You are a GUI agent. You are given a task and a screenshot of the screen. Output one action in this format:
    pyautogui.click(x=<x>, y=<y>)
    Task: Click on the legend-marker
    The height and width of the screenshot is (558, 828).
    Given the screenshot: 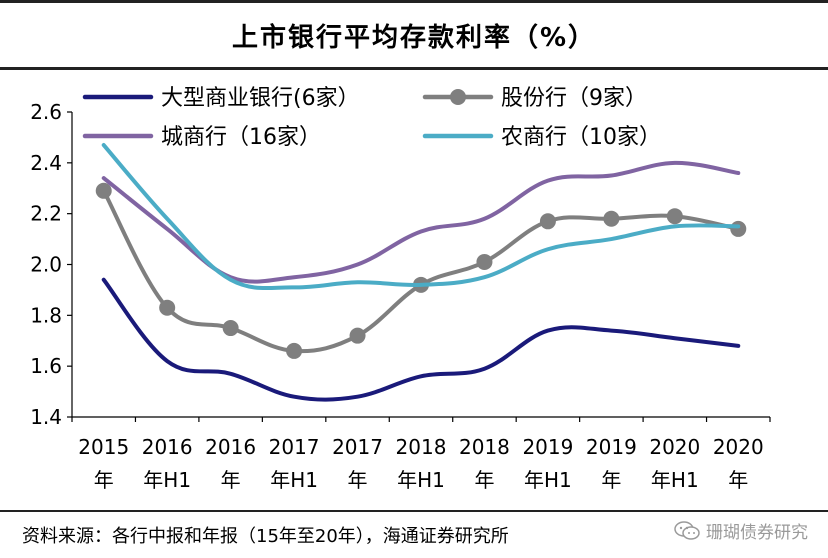 What is the action you would take?
    pyautogui.click(x=458, y=97)
    